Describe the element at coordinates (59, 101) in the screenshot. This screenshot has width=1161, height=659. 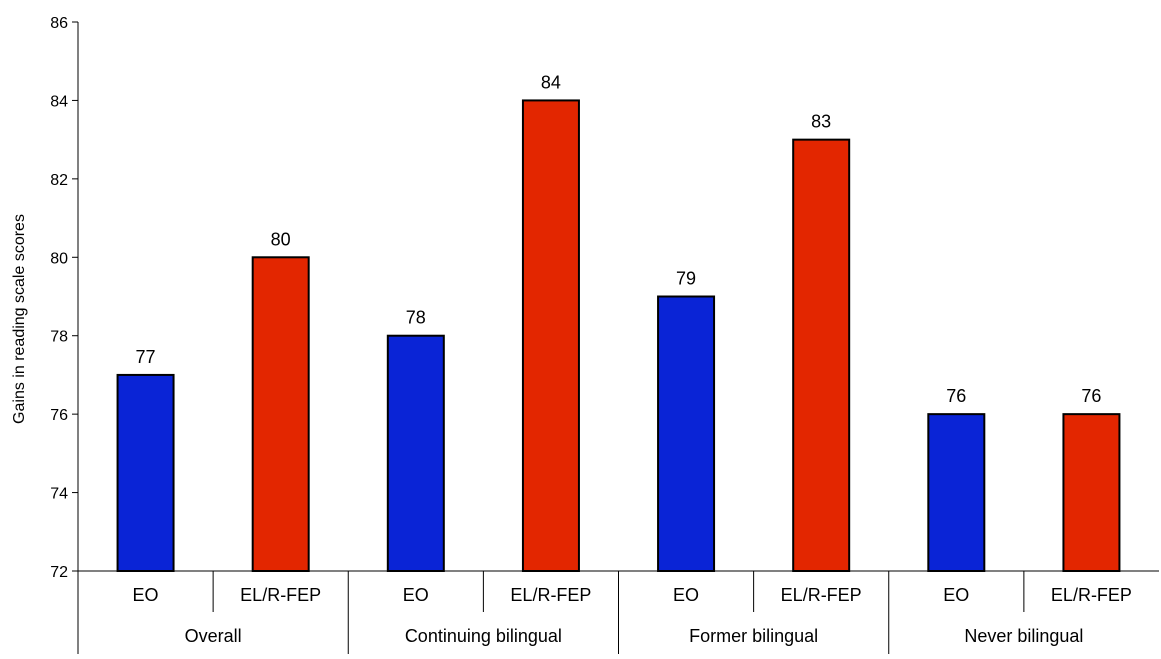
I see `y-tick-label: 84` at that location.